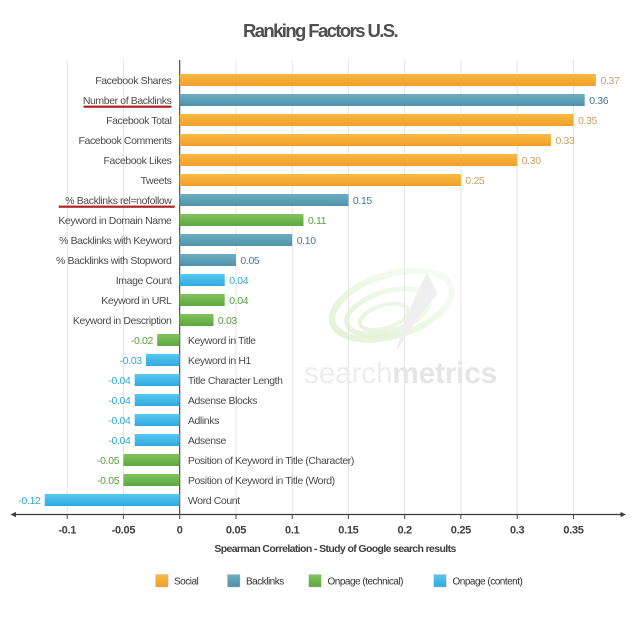 Image resolution: width=640 pixels, height=619 pixels. What do you see at coordinates (180, 531) in the screenshot?
I see `svg-text: 0` at bounding box center [180, 531].